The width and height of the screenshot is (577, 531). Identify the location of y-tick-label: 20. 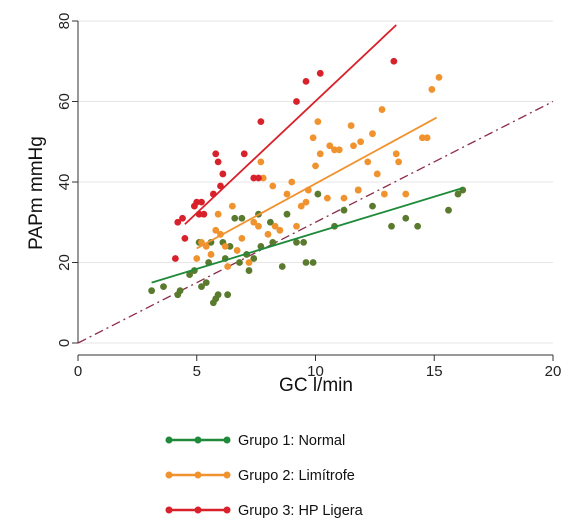
(64, 262).